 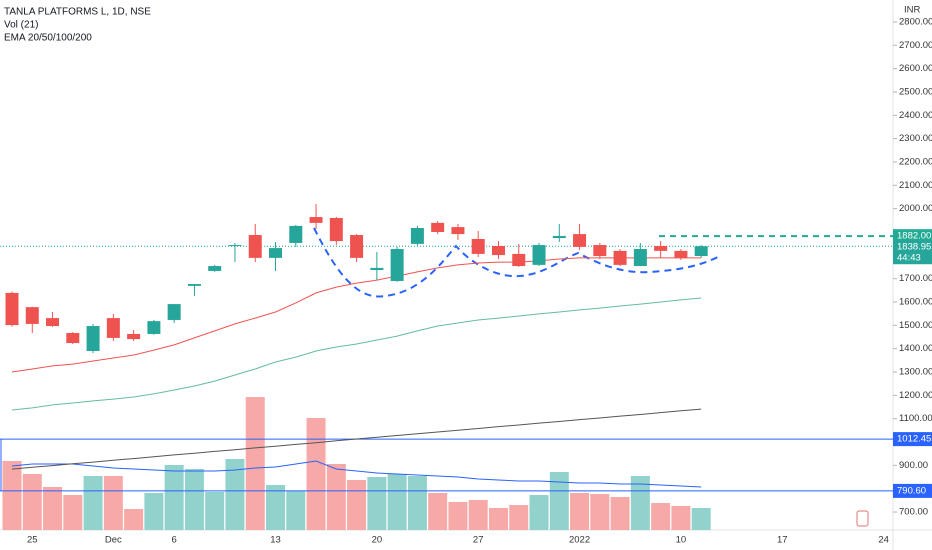 I want to click on y-tick-label: 900.00, so click(x=913, y=465).